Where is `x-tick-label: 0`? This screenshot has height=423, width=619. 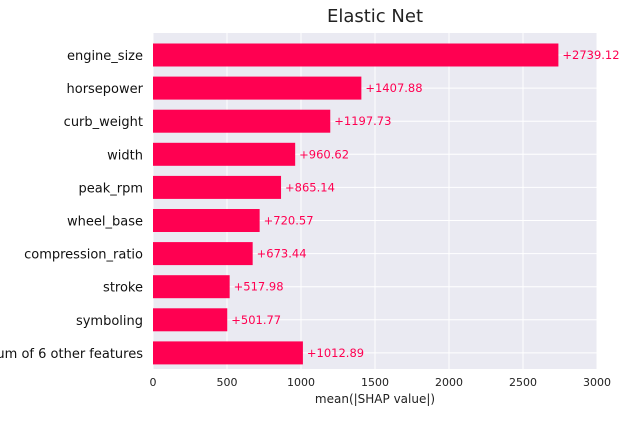 x-tick-label: 0 is located at coordinates (153, 382).